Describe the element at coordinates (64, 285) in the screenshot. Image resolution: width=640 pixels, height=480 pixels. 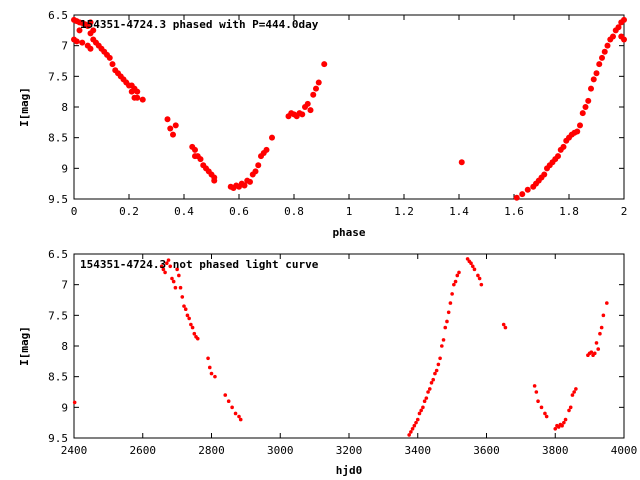
I see `y-tick-label: 7` at that location.